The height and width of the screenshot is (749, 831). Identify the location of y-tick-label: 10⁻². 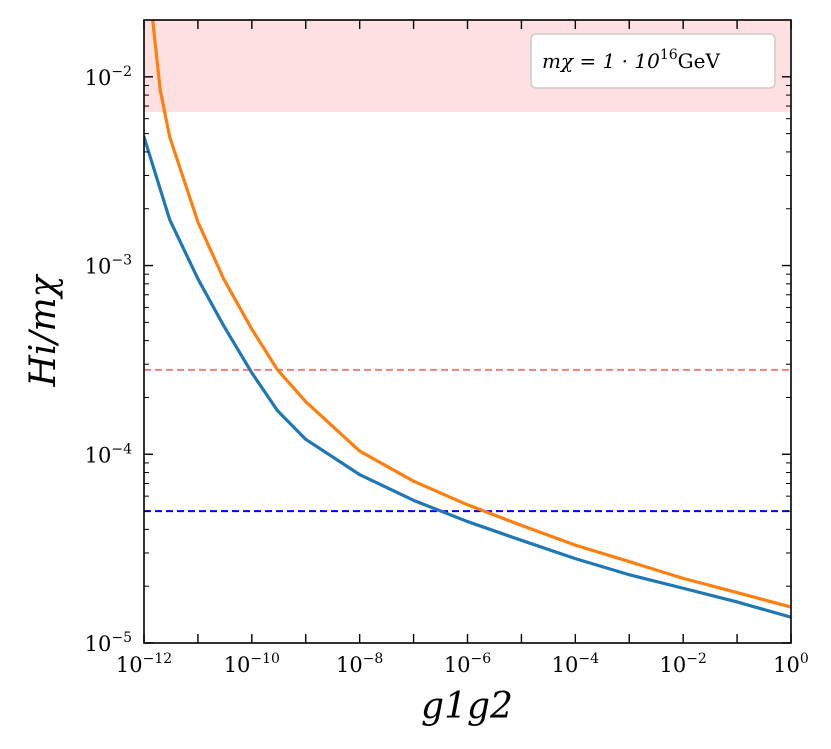
(108, 77).